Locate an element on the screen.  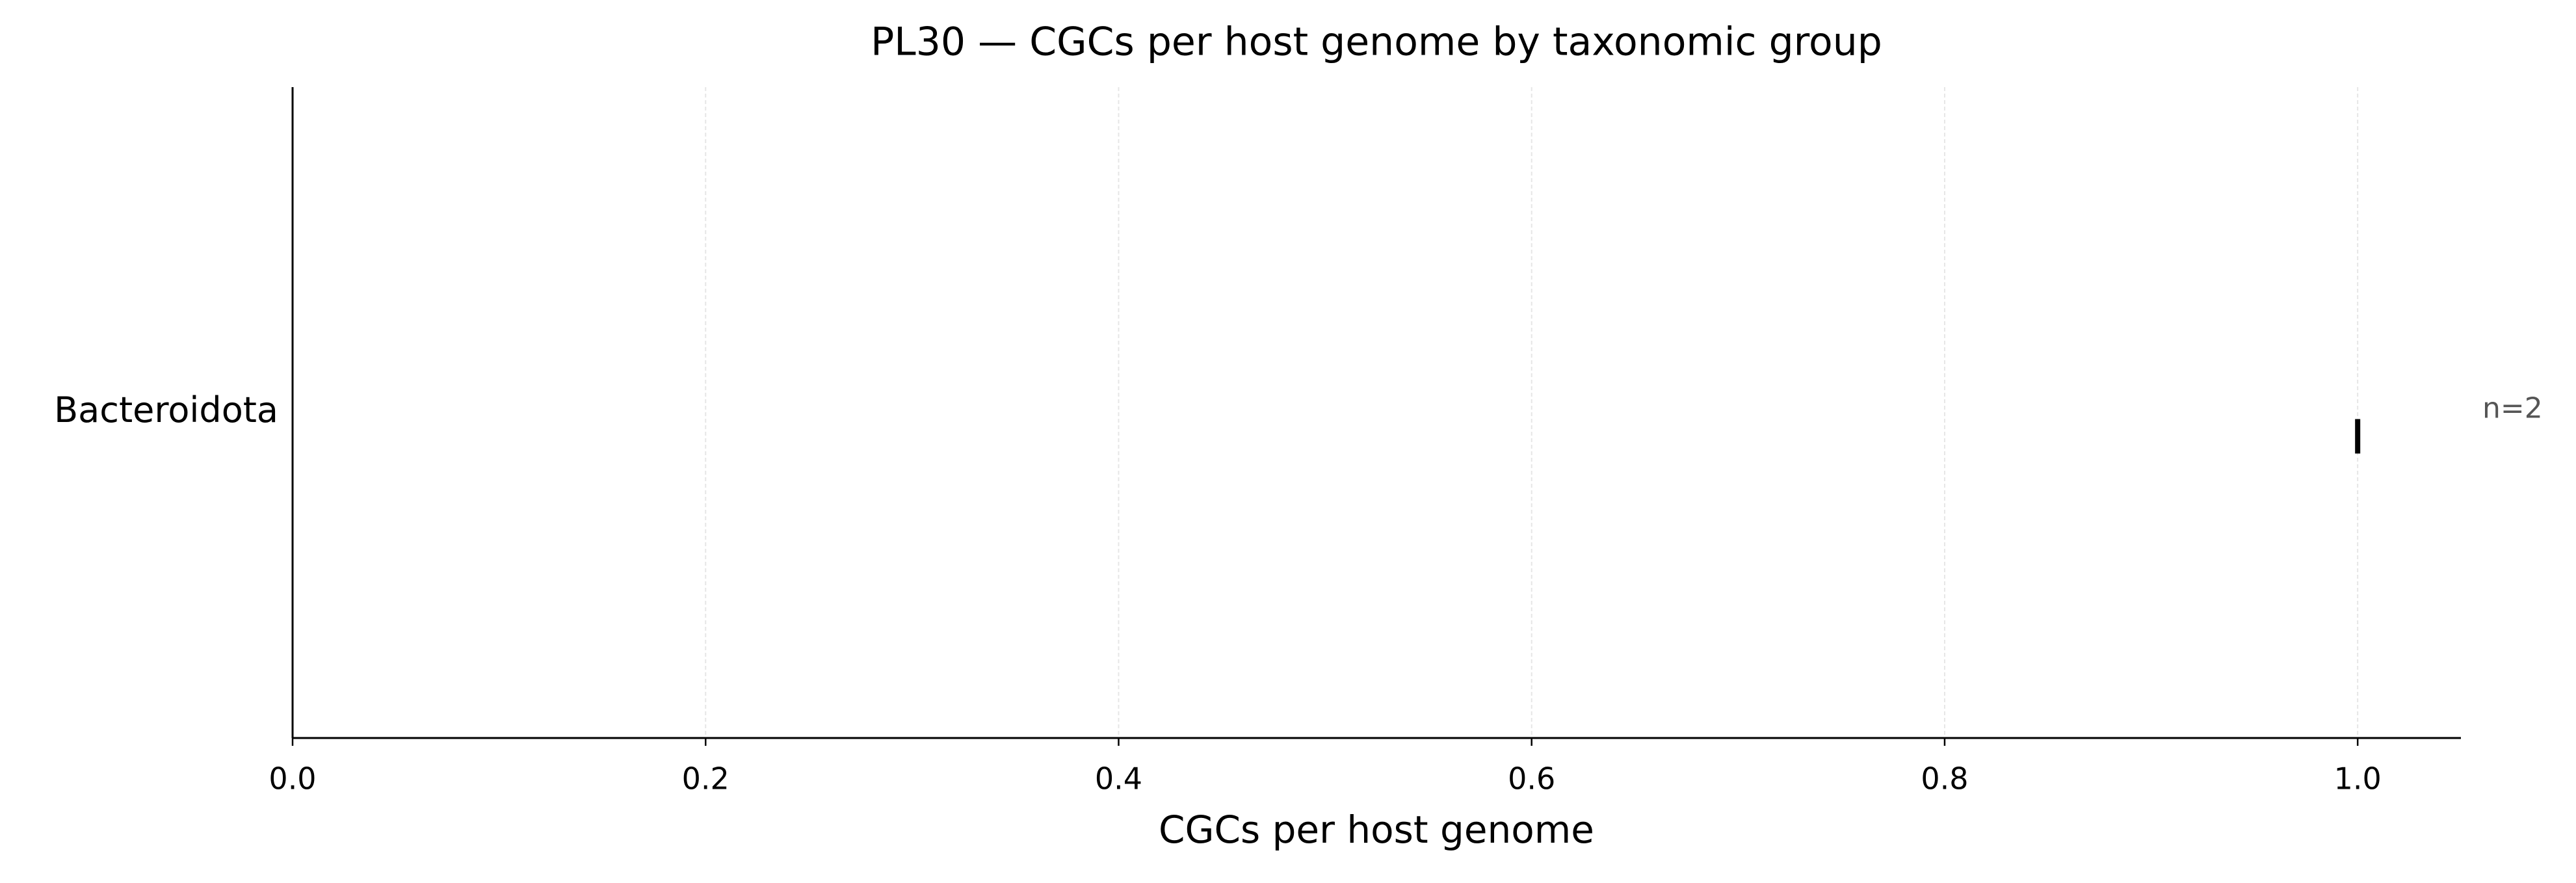
x-tick-label: 0.2 is located at coordinates (705, 779).